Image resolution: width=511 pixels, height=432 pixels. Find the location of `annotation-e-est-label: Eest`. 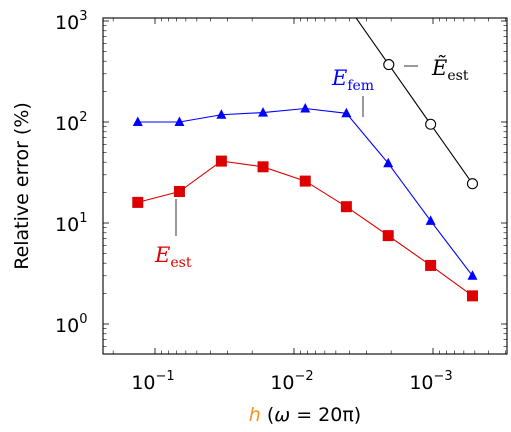

annotation-e-est-label: Eest is located at coordinates (173, 257).